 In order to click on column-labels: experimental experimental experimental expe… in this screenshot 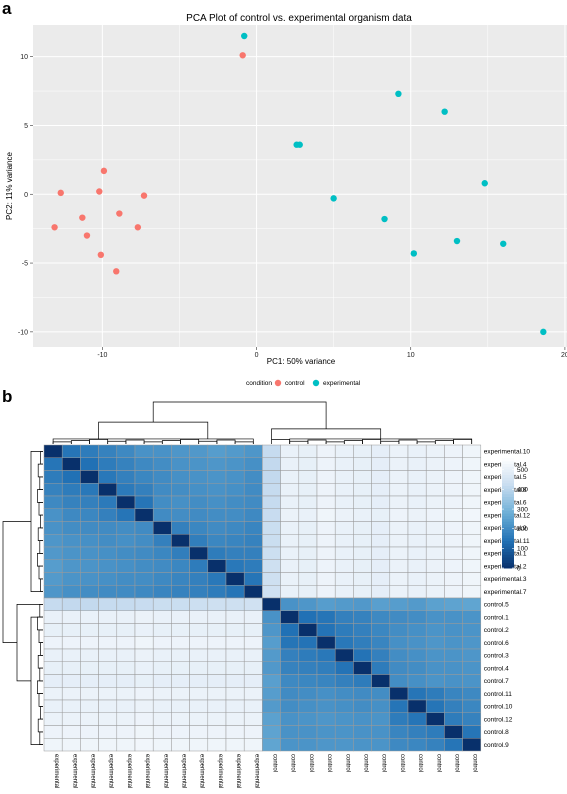, I will do `click(265, 771)`.